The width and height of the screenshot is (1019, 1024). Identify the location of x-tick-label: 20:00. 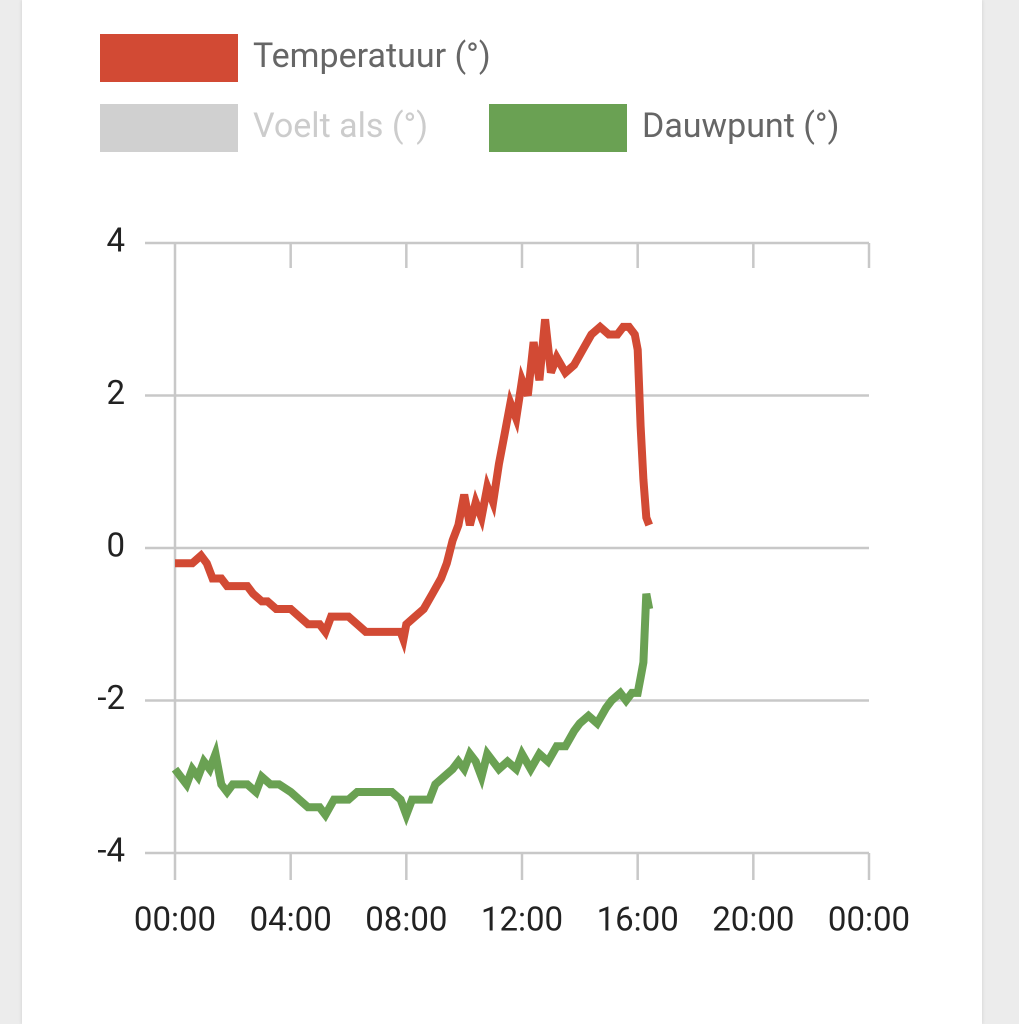
(753, 920).